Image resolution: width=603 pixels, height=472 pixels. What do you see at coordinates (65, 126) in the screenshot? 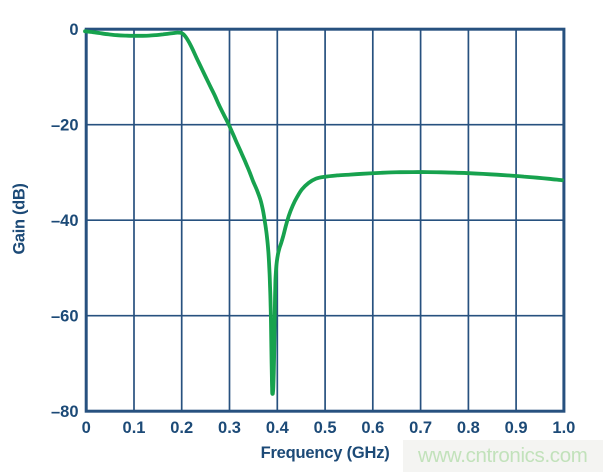
I see `svg-text: –20` at bounding box center [65, 126].